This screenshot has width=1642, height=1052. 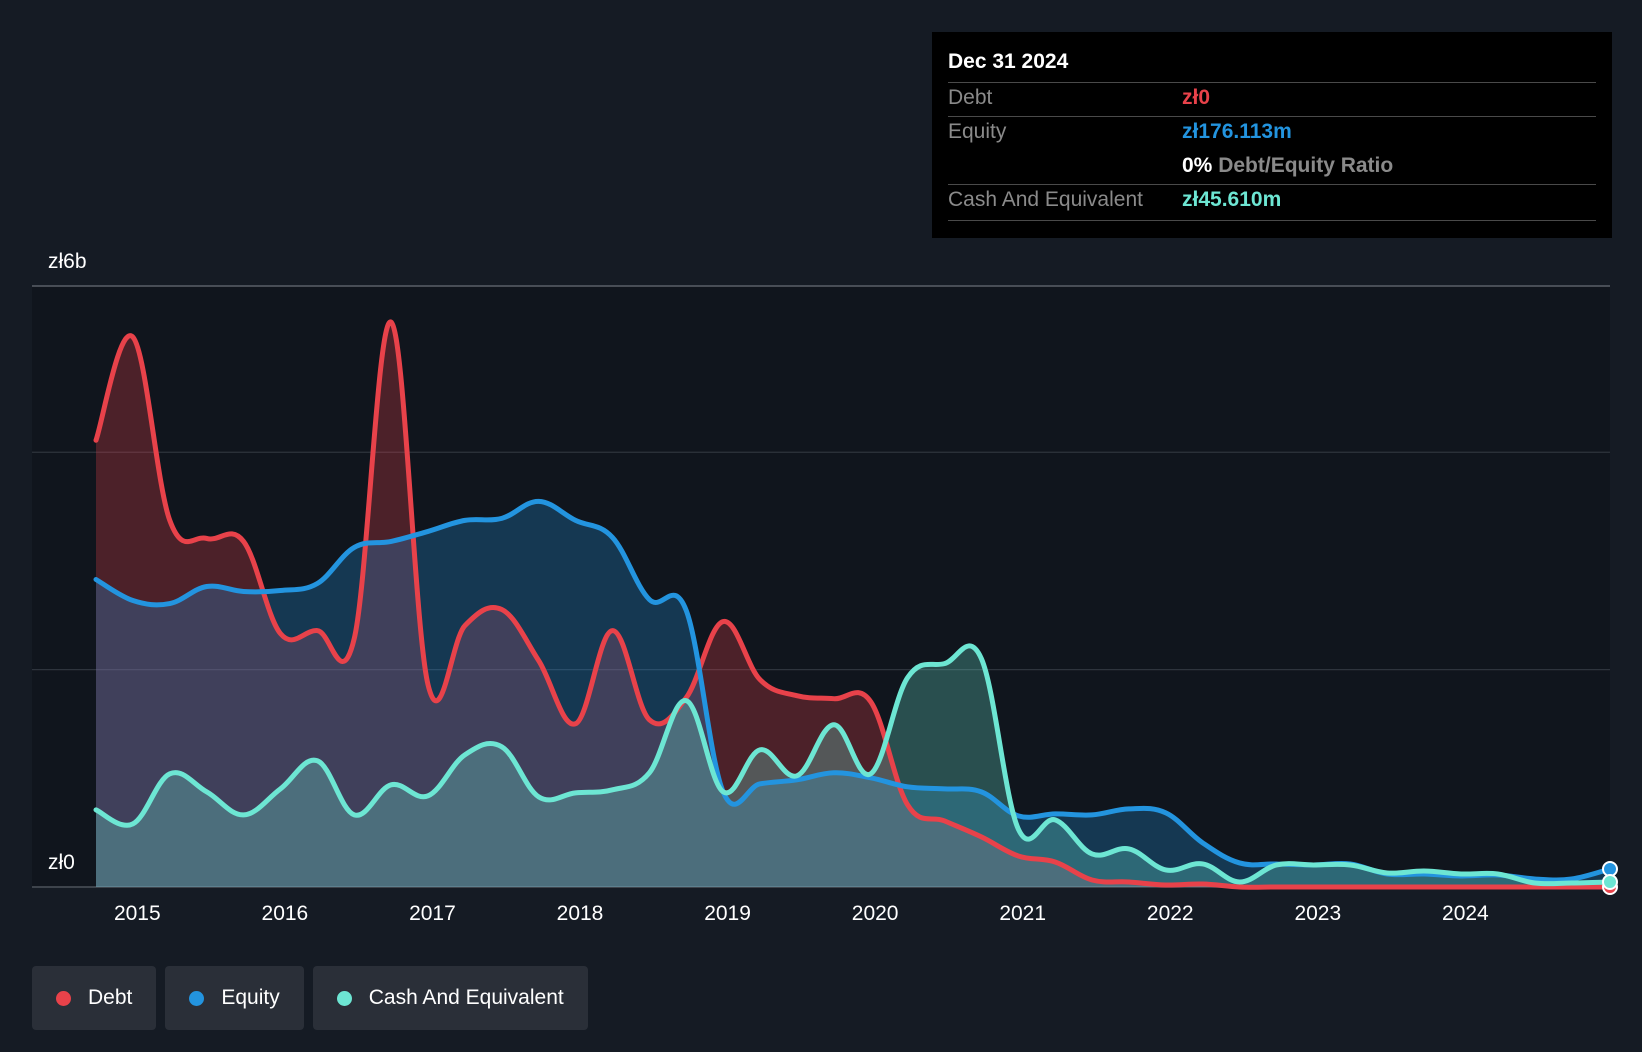 What do you see at coordinates (63, 998) in the screenshot?
I see `debt-dot-icon` at bounding box center [63, 998].